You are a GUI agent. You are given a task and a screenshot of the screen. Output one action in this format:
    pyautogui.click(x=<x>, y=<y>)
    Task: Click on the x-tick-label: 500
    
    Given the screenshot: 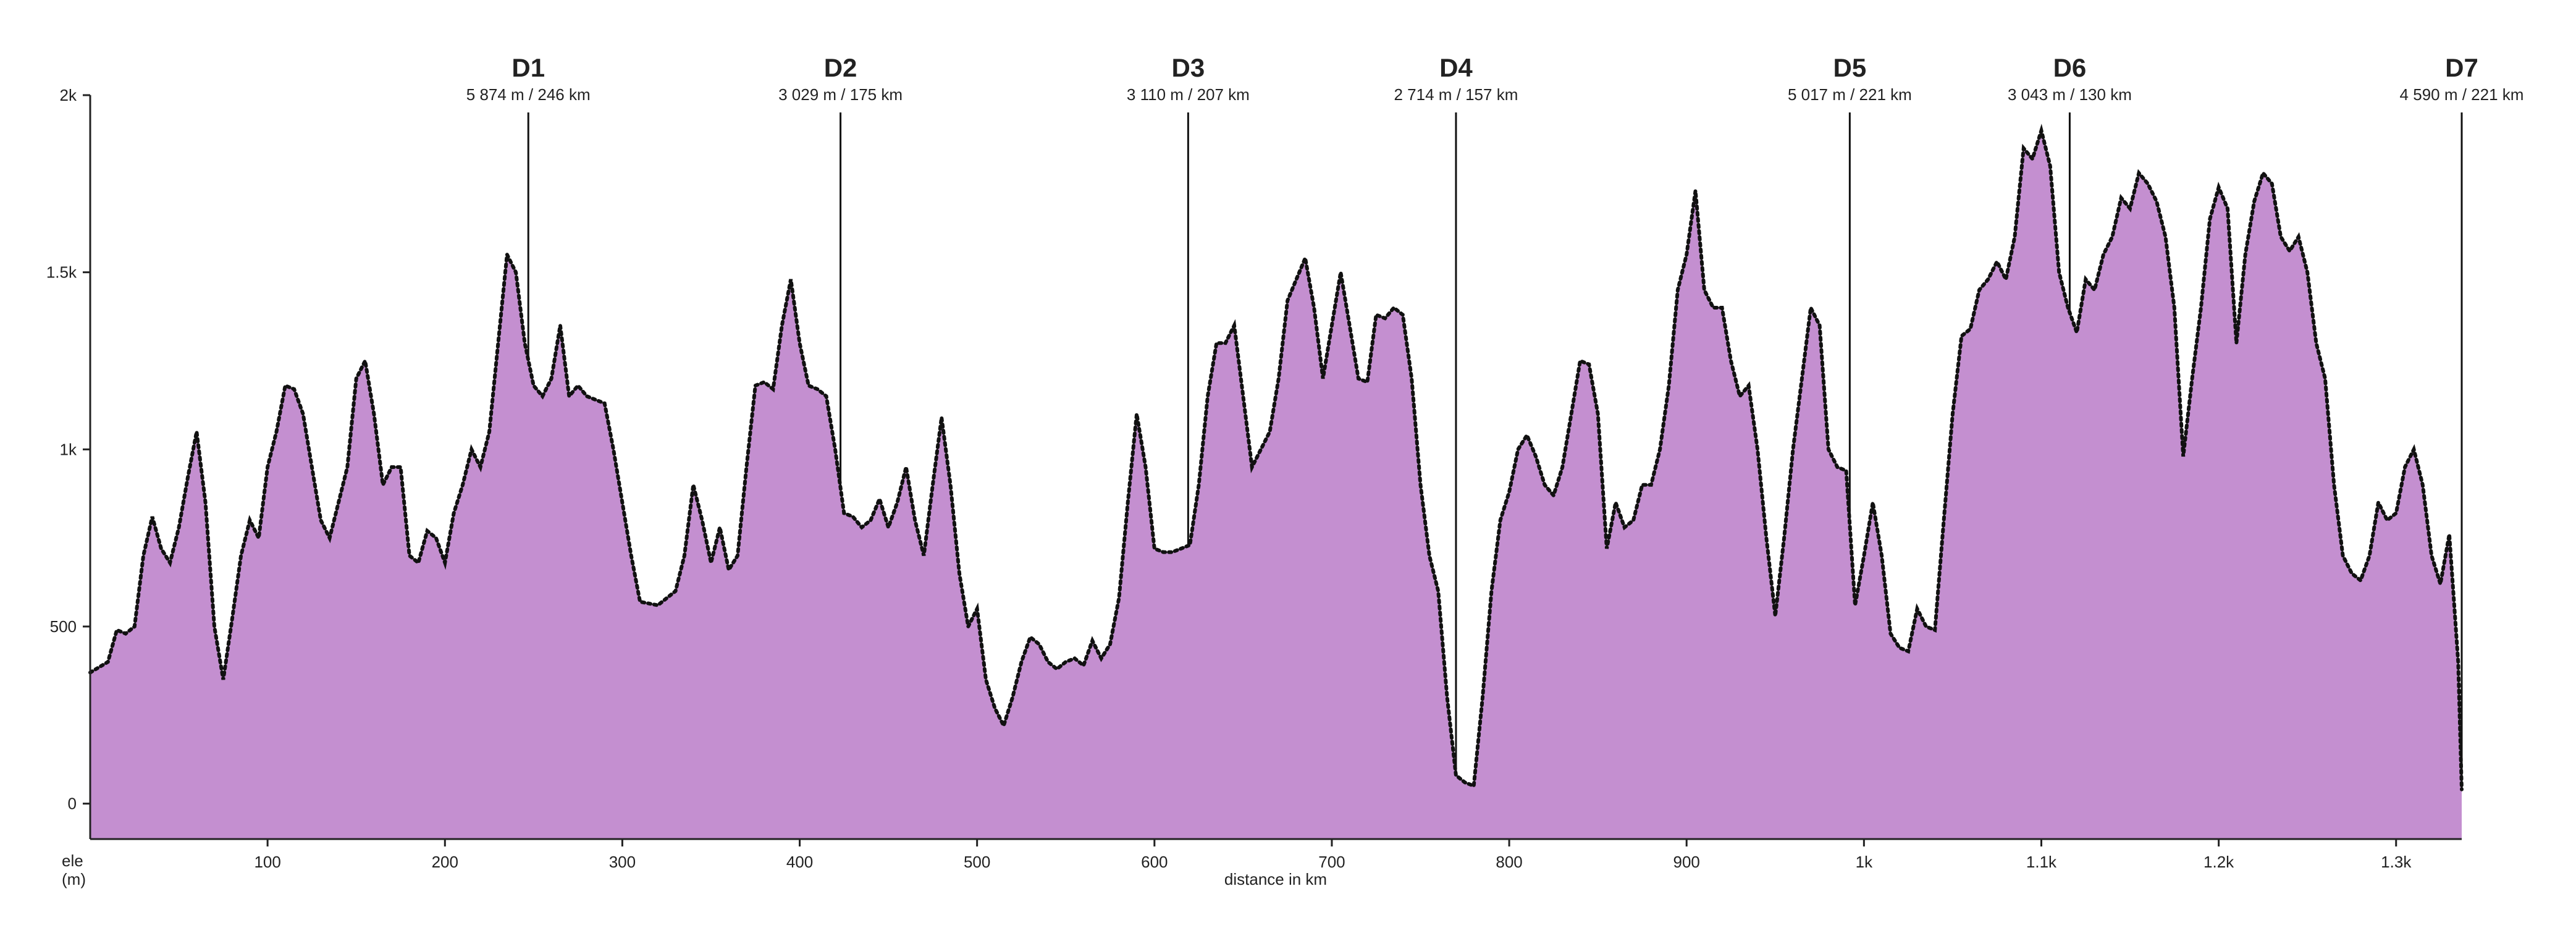 What is the action you would take?
    pyautogui.click(x=977, y=862)
    